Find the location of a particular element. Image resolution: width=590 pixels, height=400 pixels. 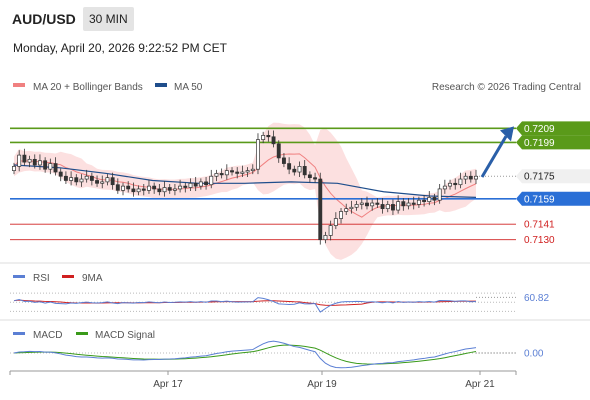

rsi-value-label: 60.82 is located at coordinates (536, 298).